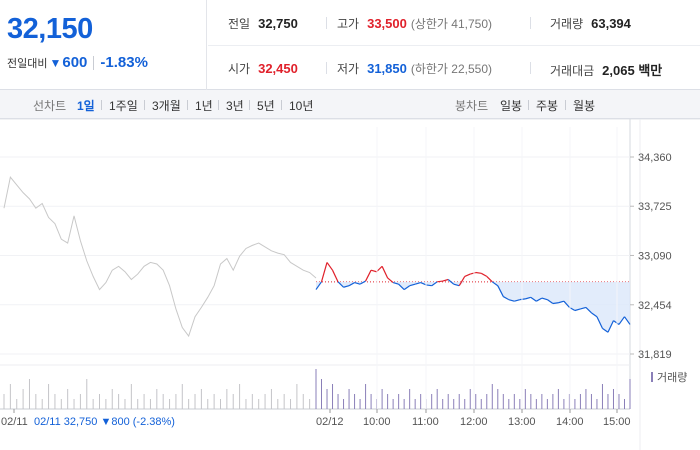 This screenshot has height=450, width=700. What do you see at coordinates (104, 422) in the screenshot?
I see `prev-day-info: 02/11 32,750 ▼800 (-2.38%)` at bounding box center [104, 422].